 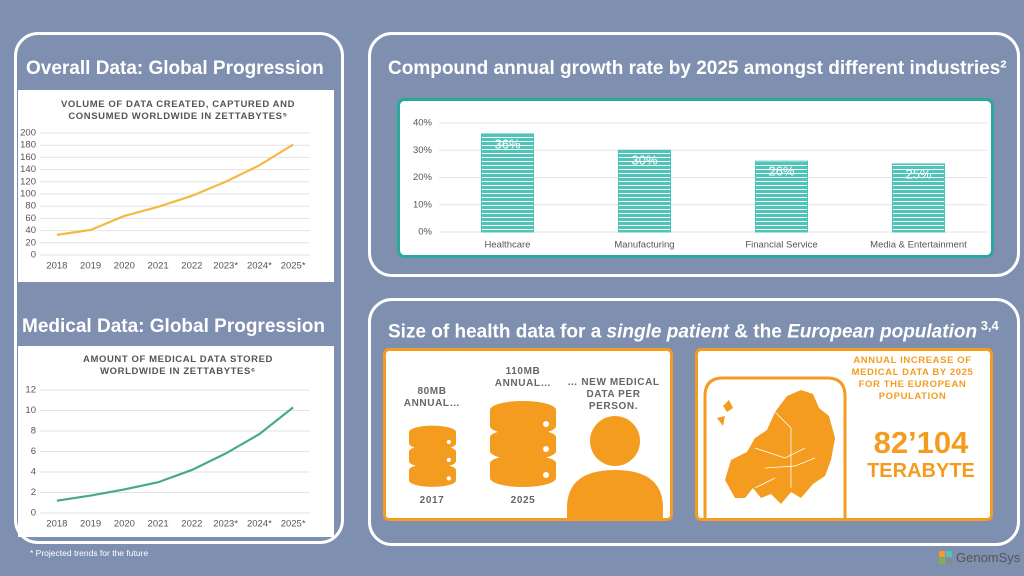 I want to click on unit: TERABYTE, so click(x=921, y=471).